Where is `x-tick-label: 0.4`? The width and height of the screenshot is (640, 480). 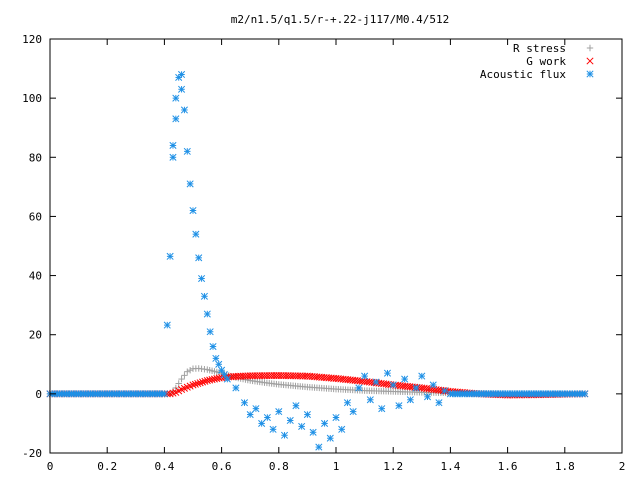 x-tick-label: 0.4 is located at coordinates (164, 466).